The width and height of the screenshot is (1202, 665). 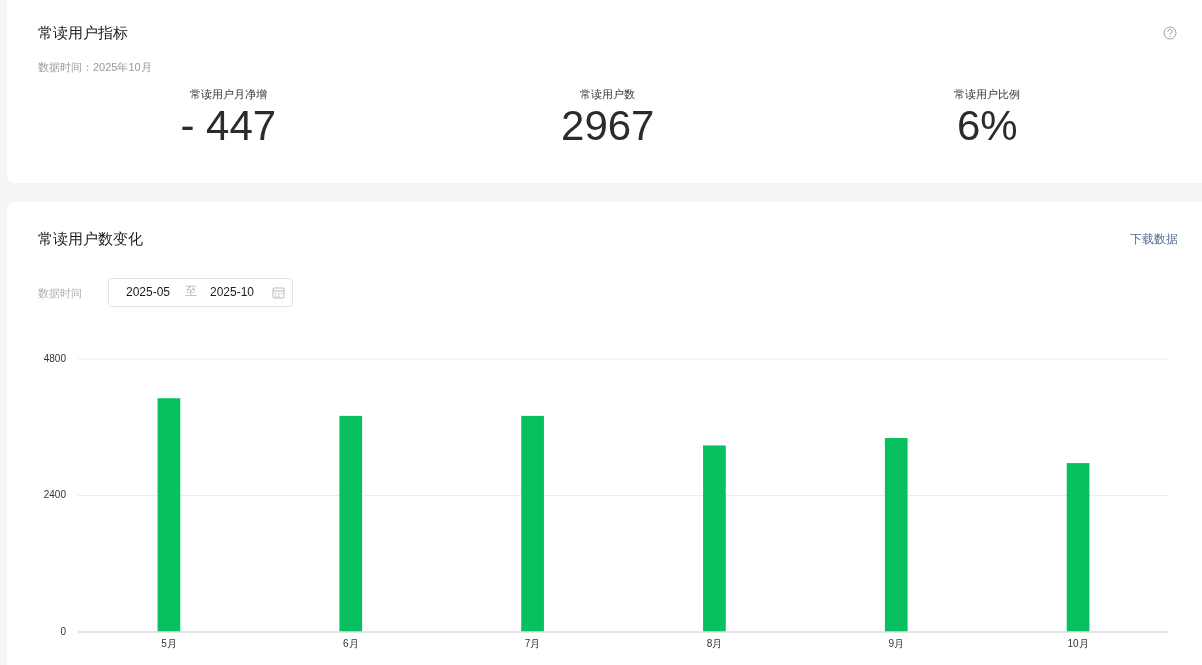 I want to click on x-tick-label: 10月, so click(x=1078, y=643).